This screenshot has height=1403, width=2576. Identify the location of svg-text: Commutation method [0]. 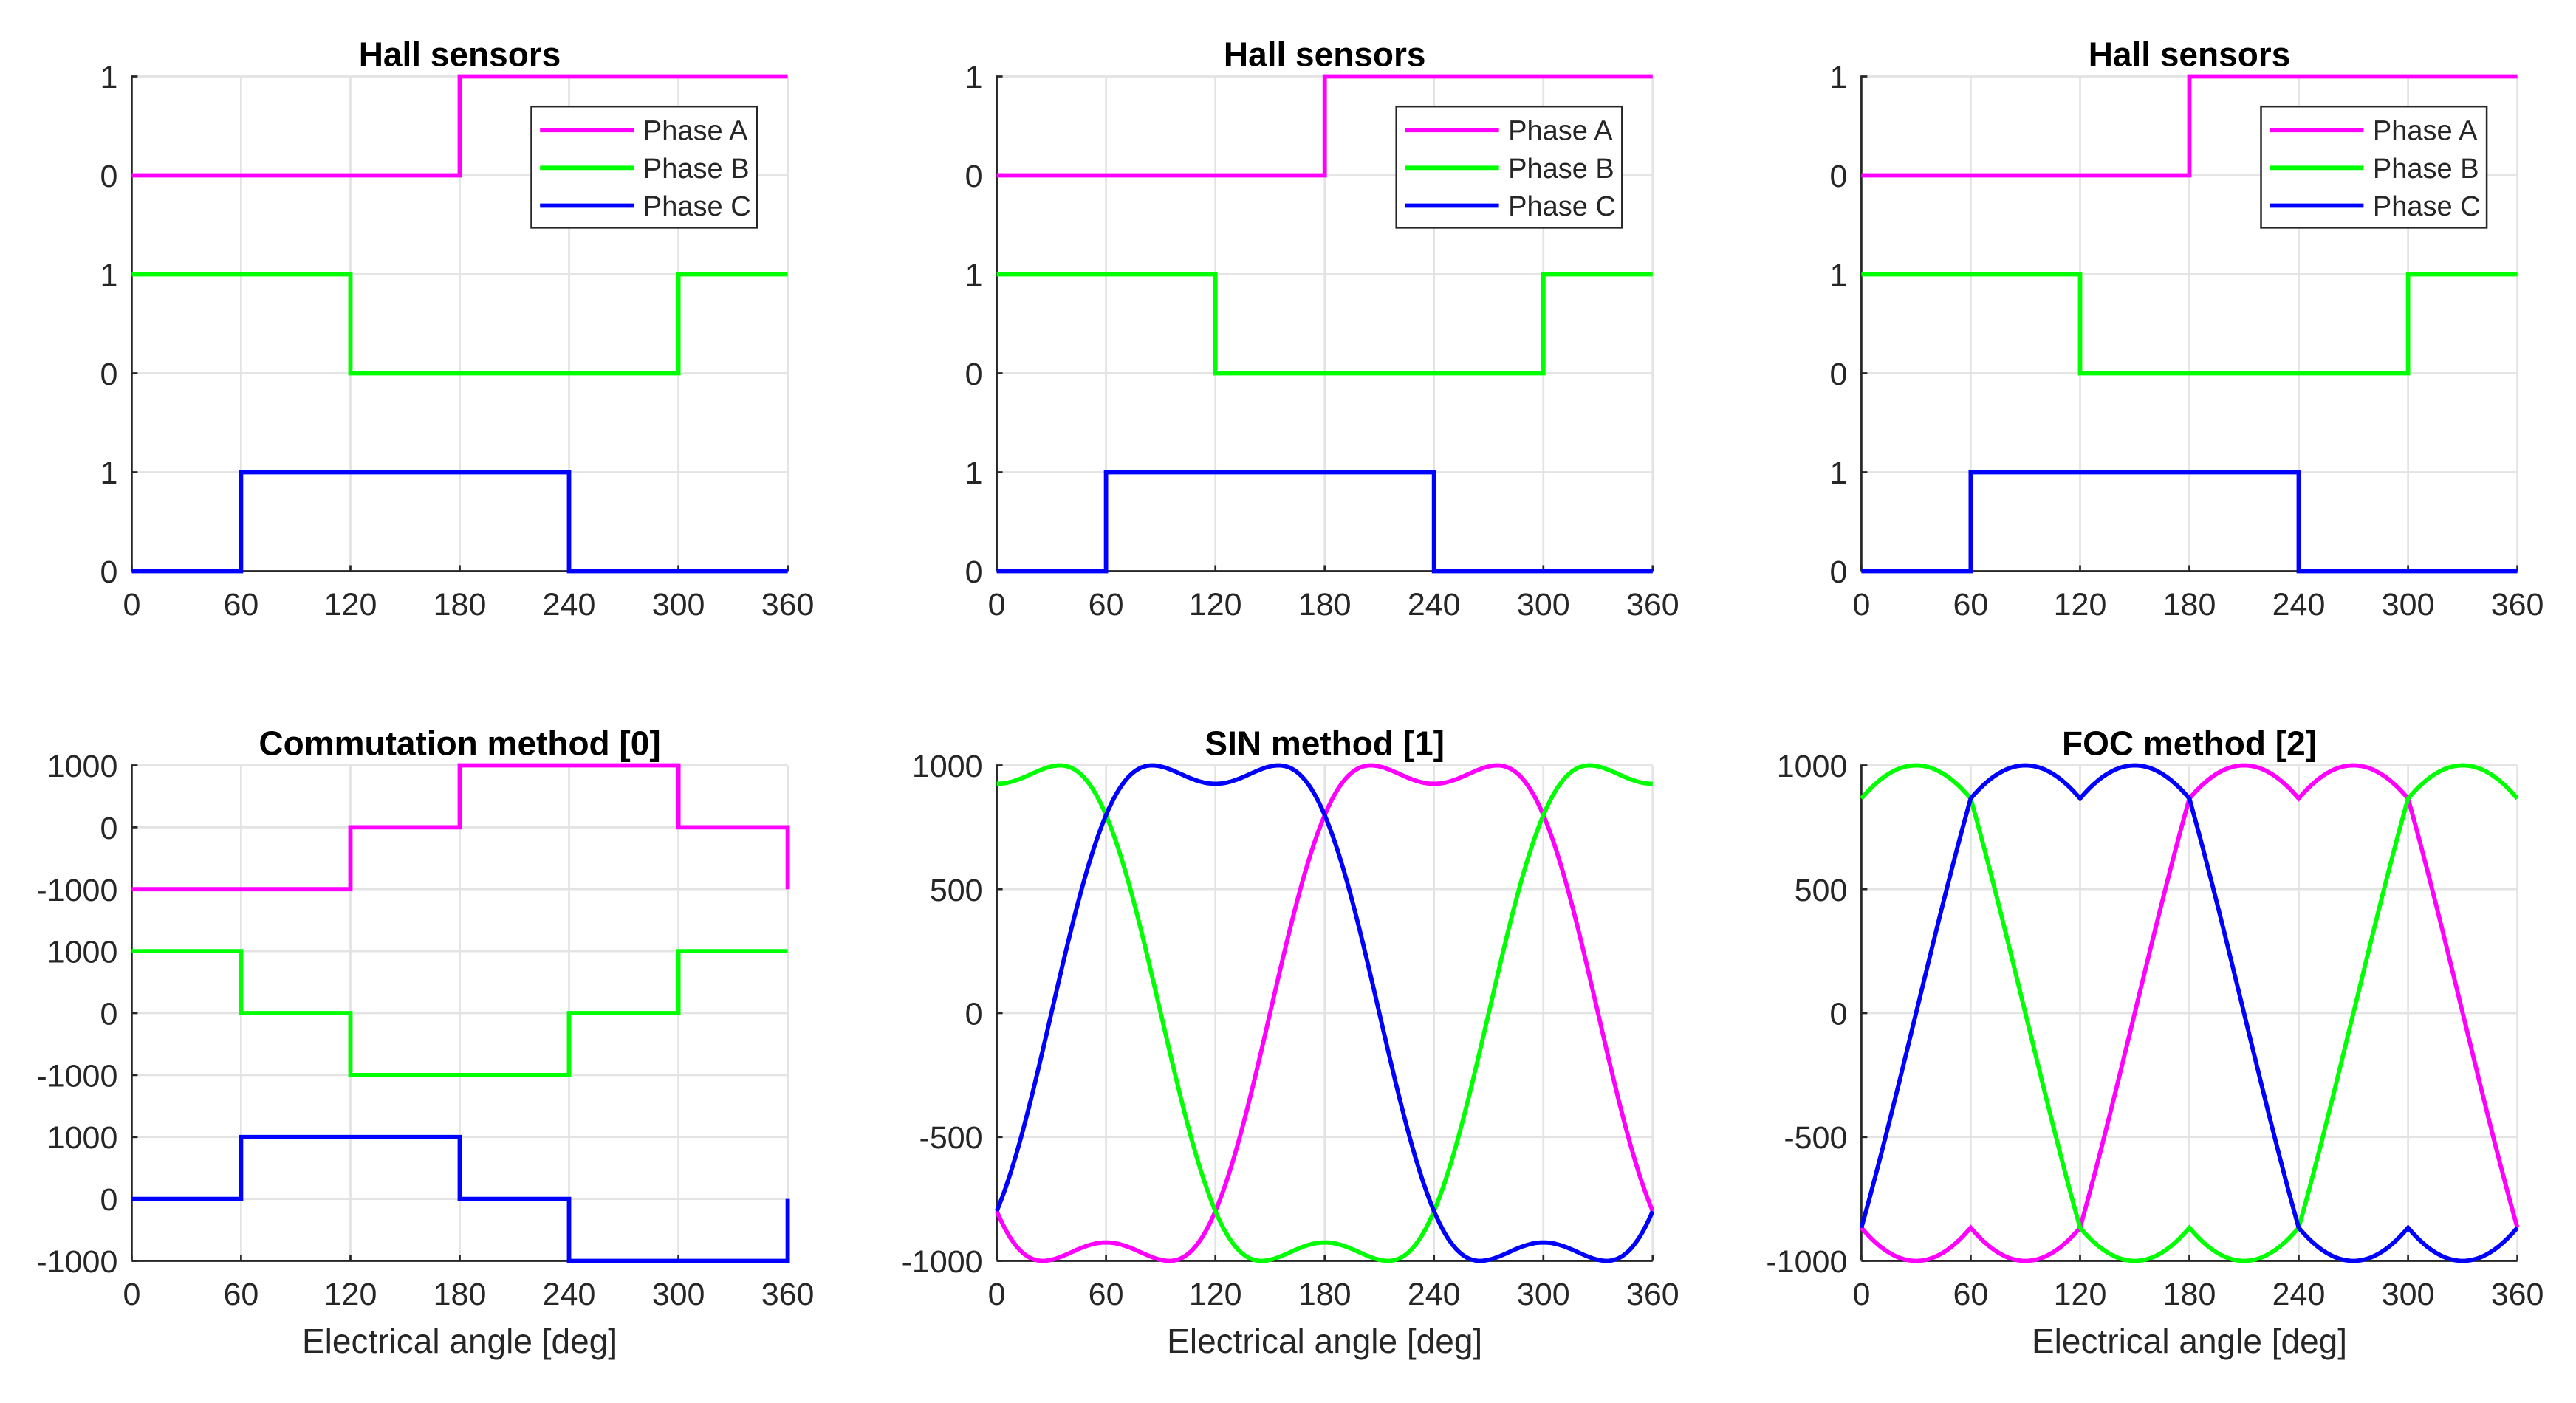
(459, 744).